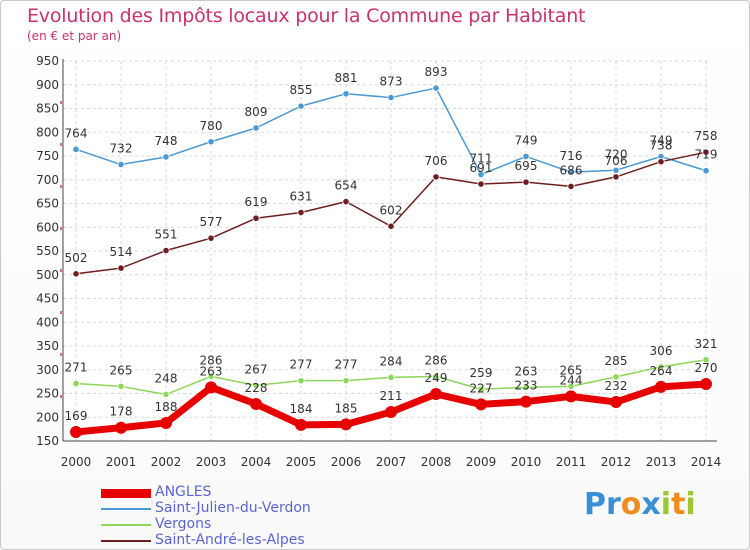 The image size is (750, 550). What do you see at coordinates (391, 210) in the screenshot?
I see `data-label: 602` at bounding box center [391, 210].